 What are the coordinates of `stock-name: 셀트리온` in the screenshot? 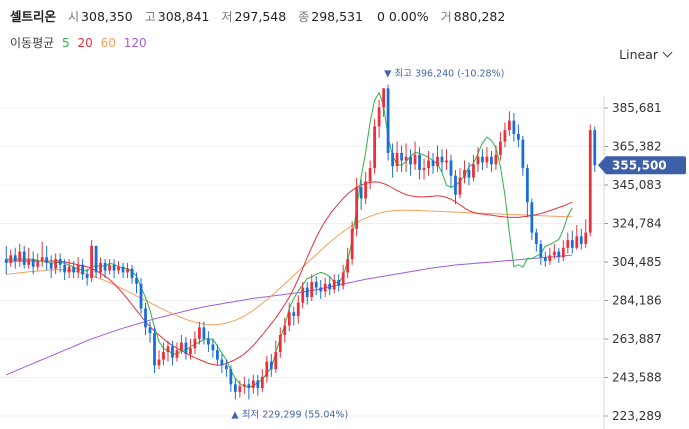 It's located at (33, 16).